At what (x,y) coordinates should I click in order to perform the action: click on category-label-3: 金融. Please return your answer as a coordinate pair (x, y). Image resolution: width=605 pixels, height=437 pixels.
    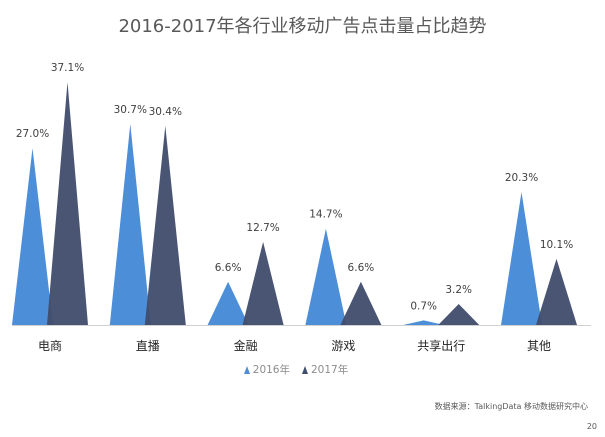
    Looking at the image, I should click on (246, 345).